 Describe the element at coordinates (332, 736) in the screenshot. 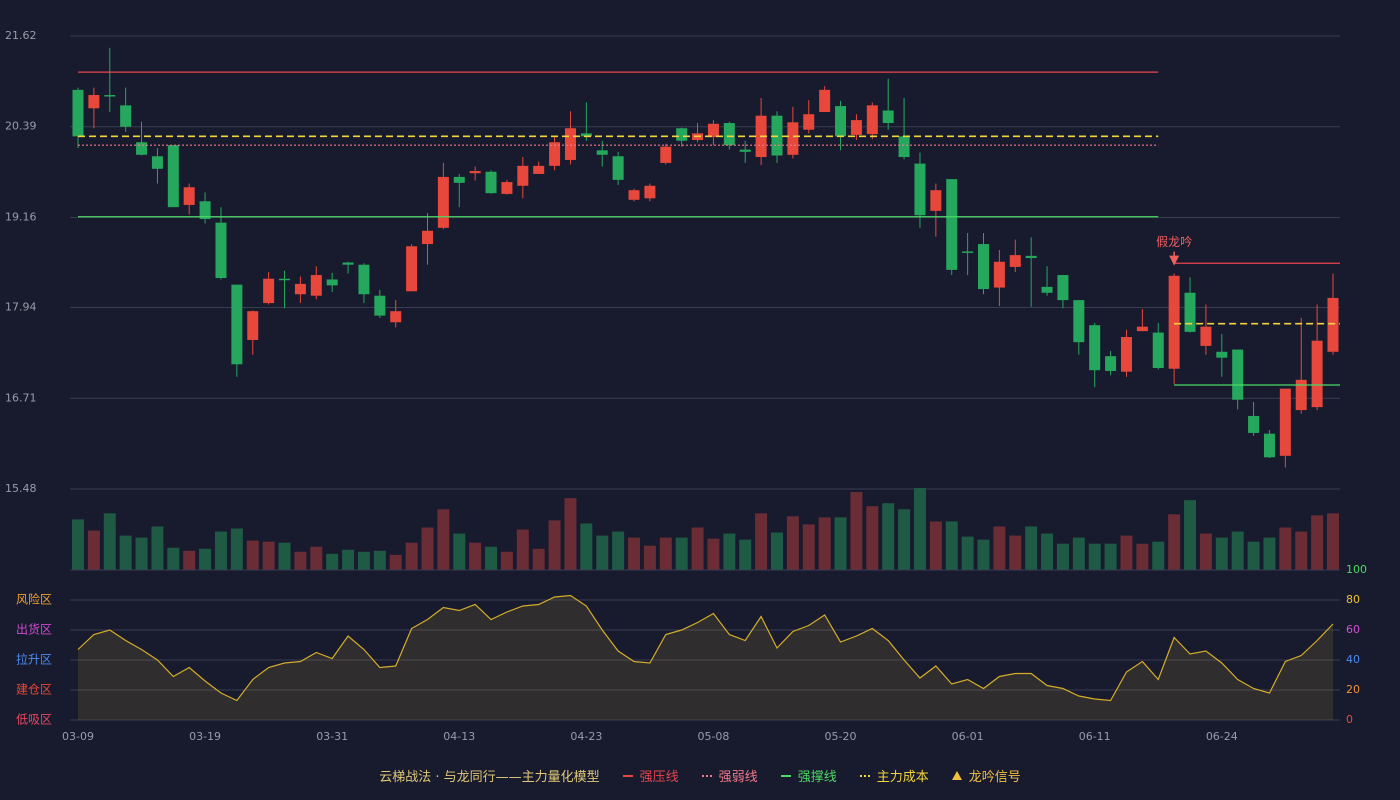

I see `x-tick-label: 03-31` at that location.